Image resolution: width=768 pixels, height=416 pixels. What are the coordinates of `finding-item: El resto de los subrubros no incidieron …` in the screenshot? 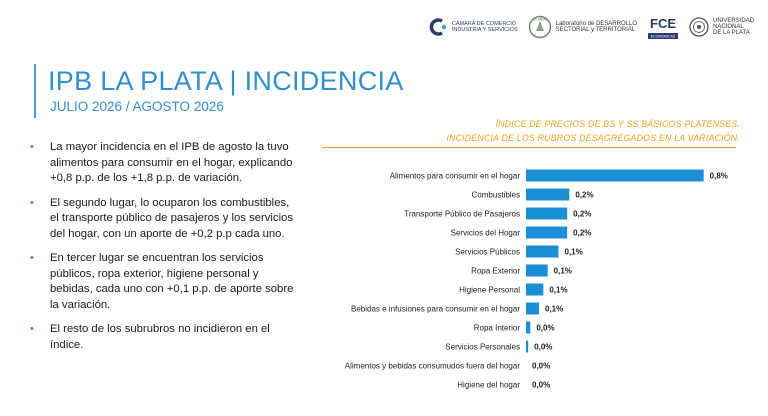 It's located at (162, 337).